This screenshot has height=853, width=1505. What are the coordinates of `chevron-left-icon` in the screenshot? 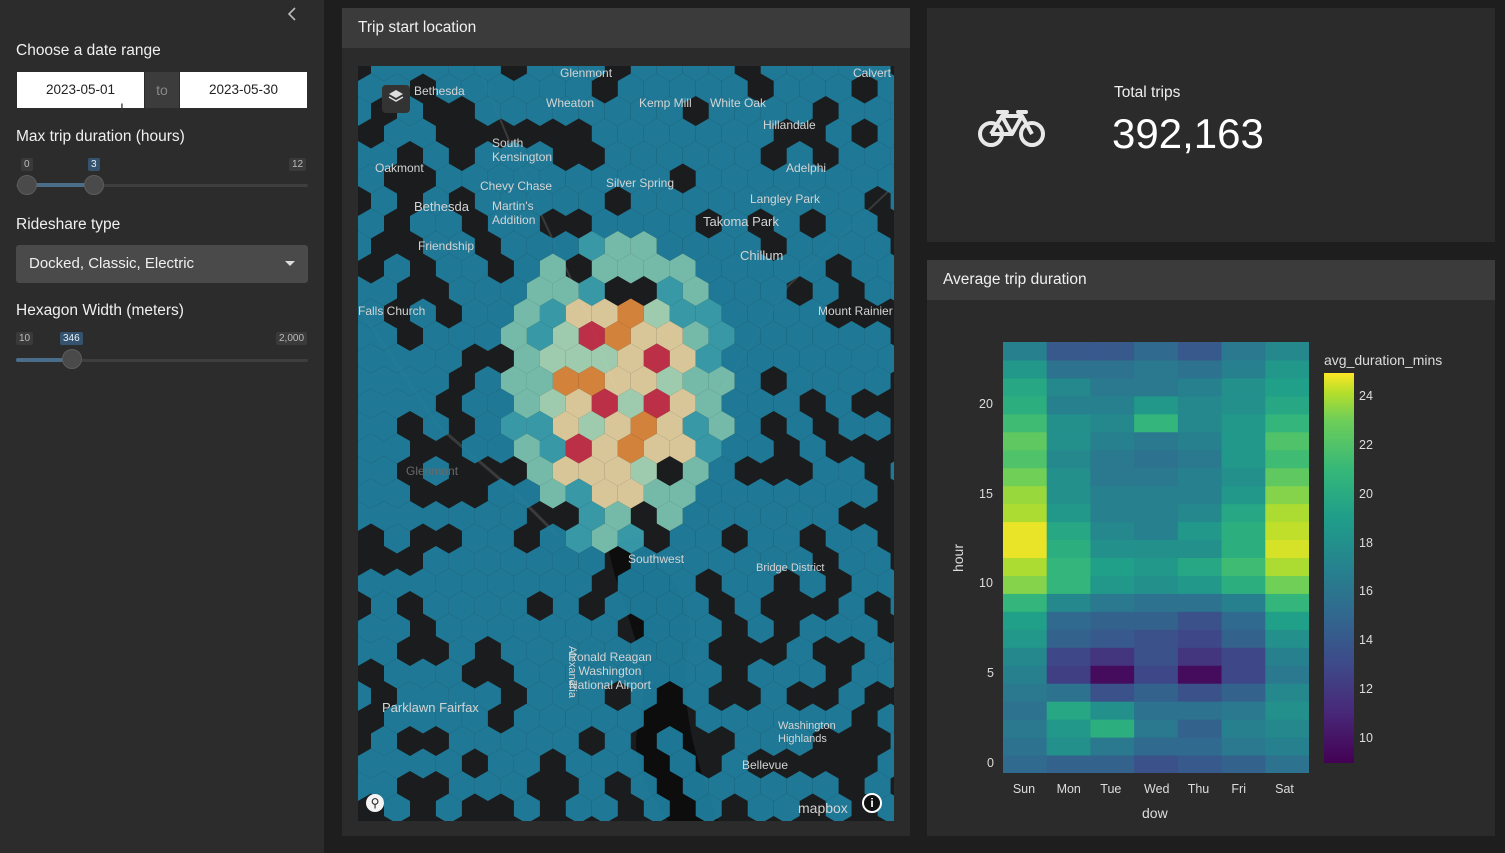 It's located at (292, 16).